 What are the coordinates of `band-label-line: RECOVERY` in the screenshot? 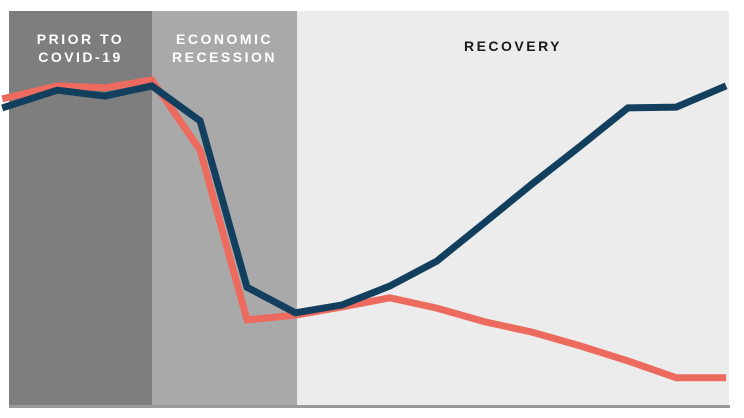 It's located at (513, 46).